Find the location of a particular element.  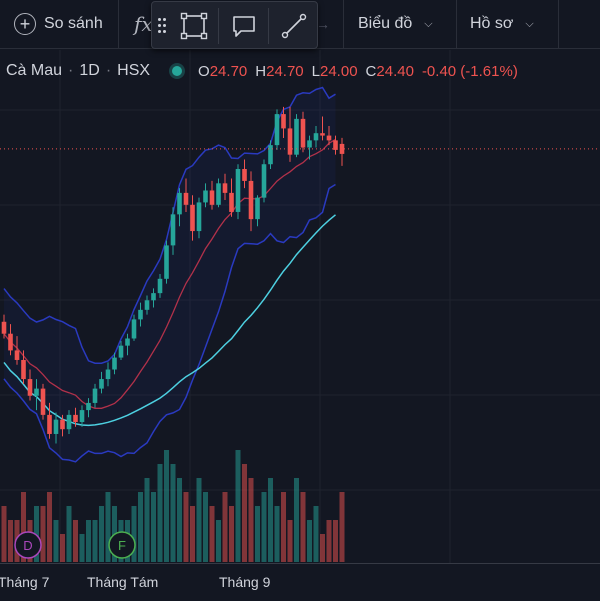

open-value: 24.70 is located at coordinates (228, 71).